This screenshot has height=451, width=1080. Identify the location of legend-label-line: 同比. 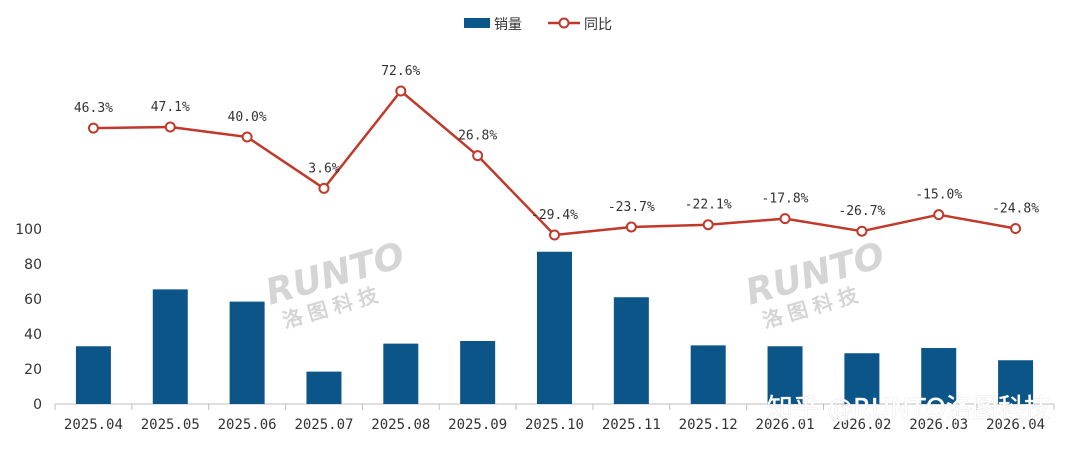
(598, 25).